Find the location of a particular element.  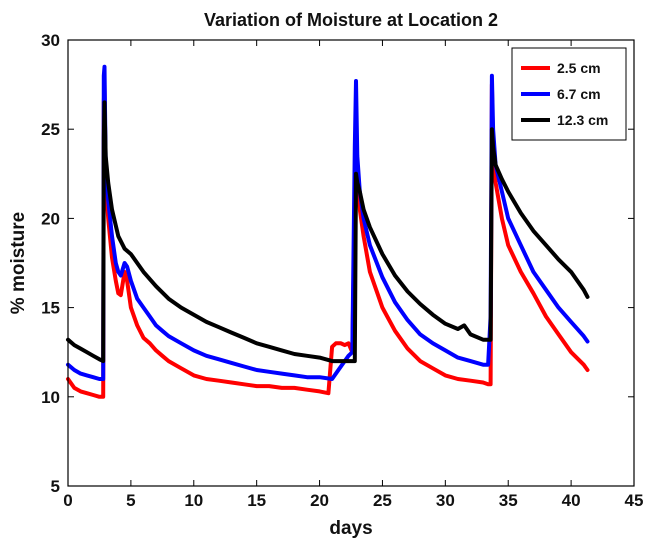

x-tick-label-8: 40 is located at coordinates (571, 500).